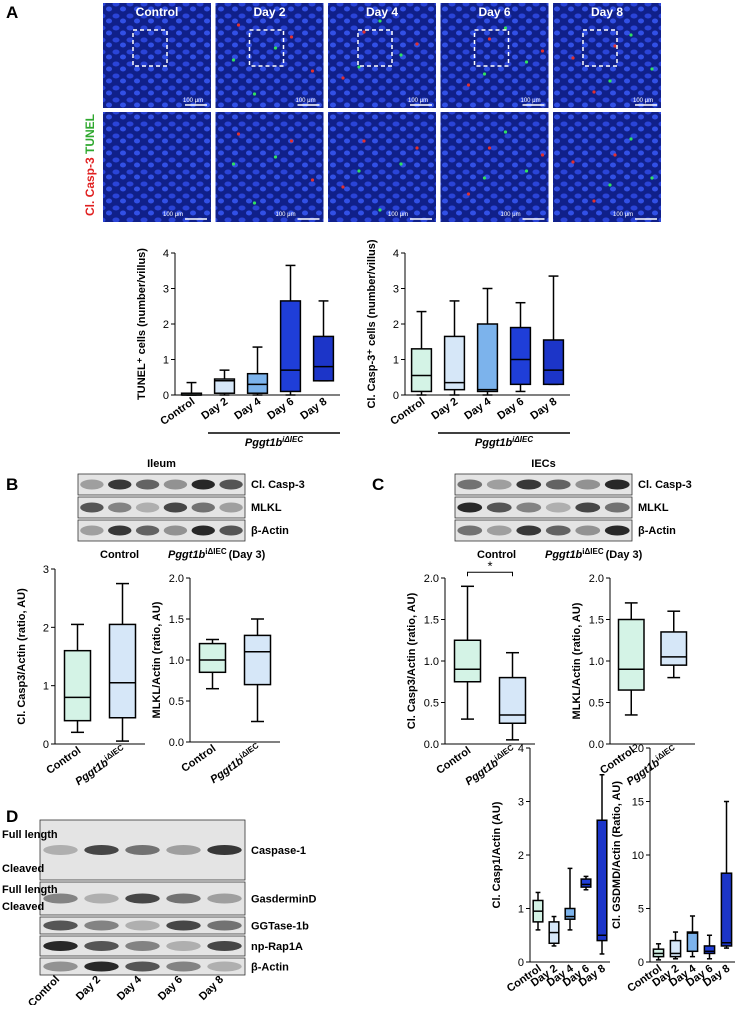 This screenshot has width=756, height=1010. I want to click on category: Day 4, so click(248, 408).